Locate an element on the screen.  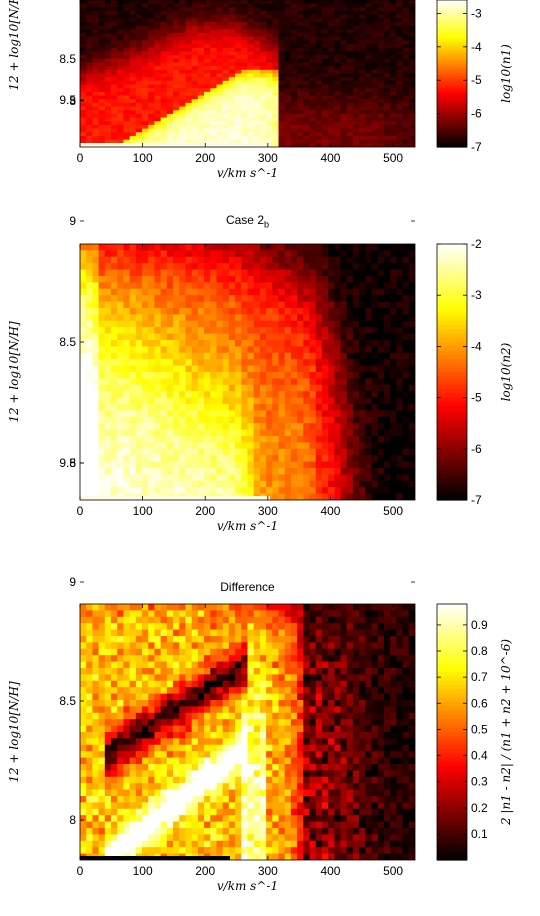
x-tick-label: 200 is located at coordinates (205, 158).